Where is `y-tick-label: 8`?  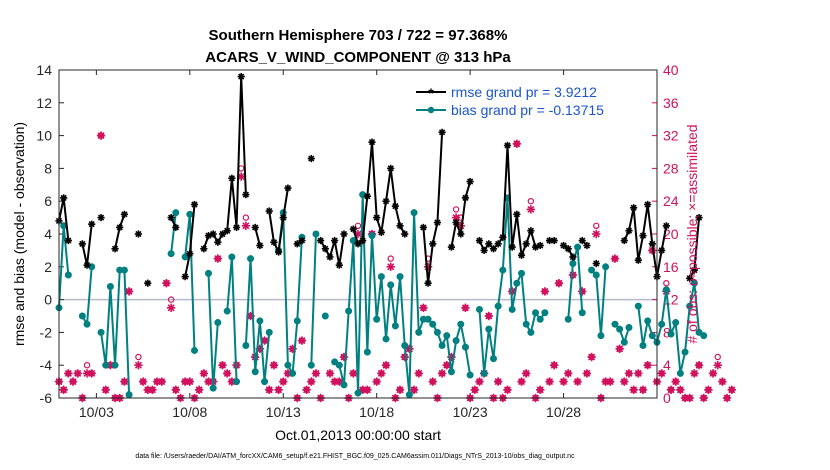 y-tick-label: 8 is located at coordinates (48, 168).